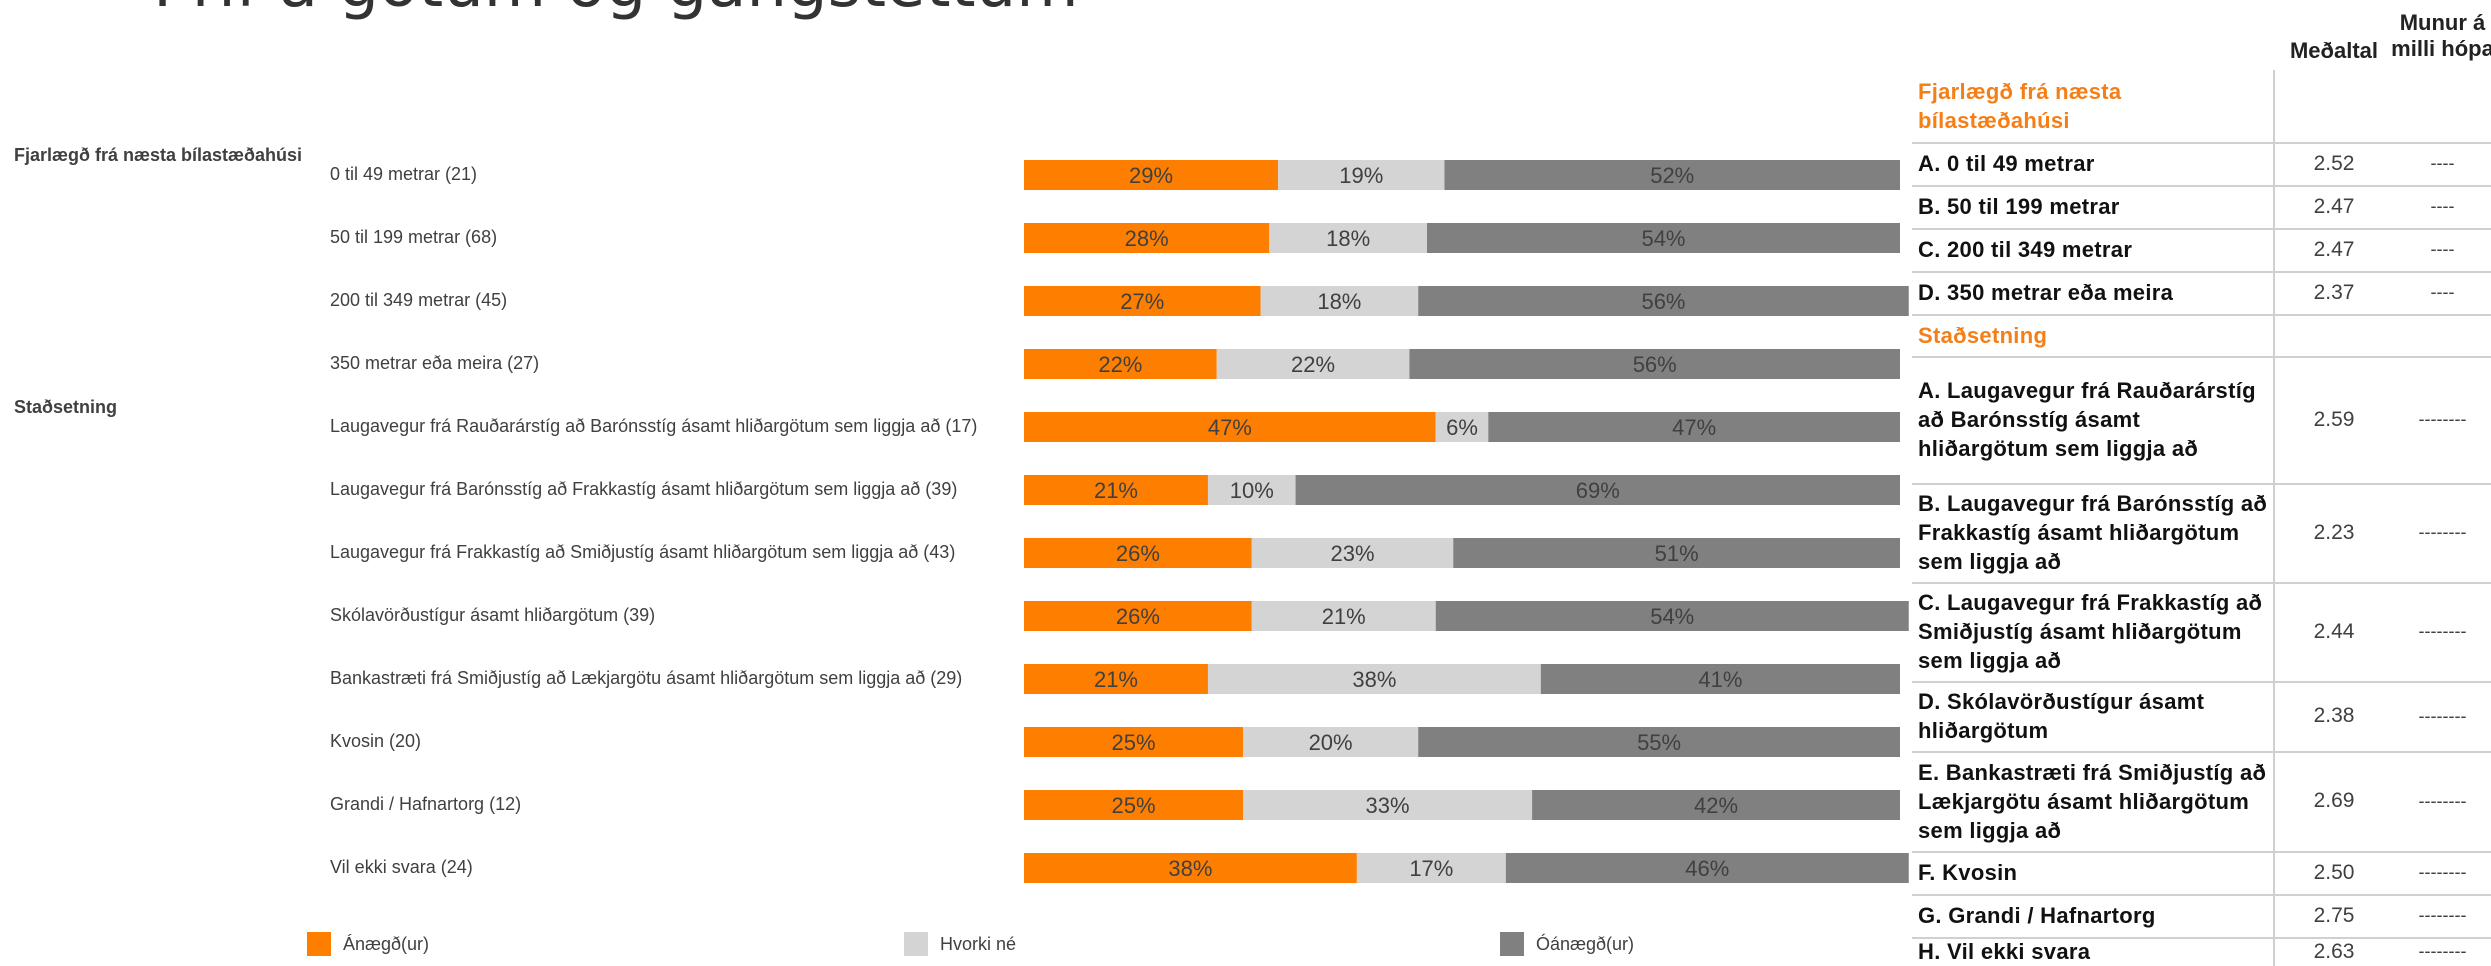 The image size is (2491, 966). Describe the element at coordinates (376, 741) in the screenshot. I see `category-label: Kvosin (20)` at that location.